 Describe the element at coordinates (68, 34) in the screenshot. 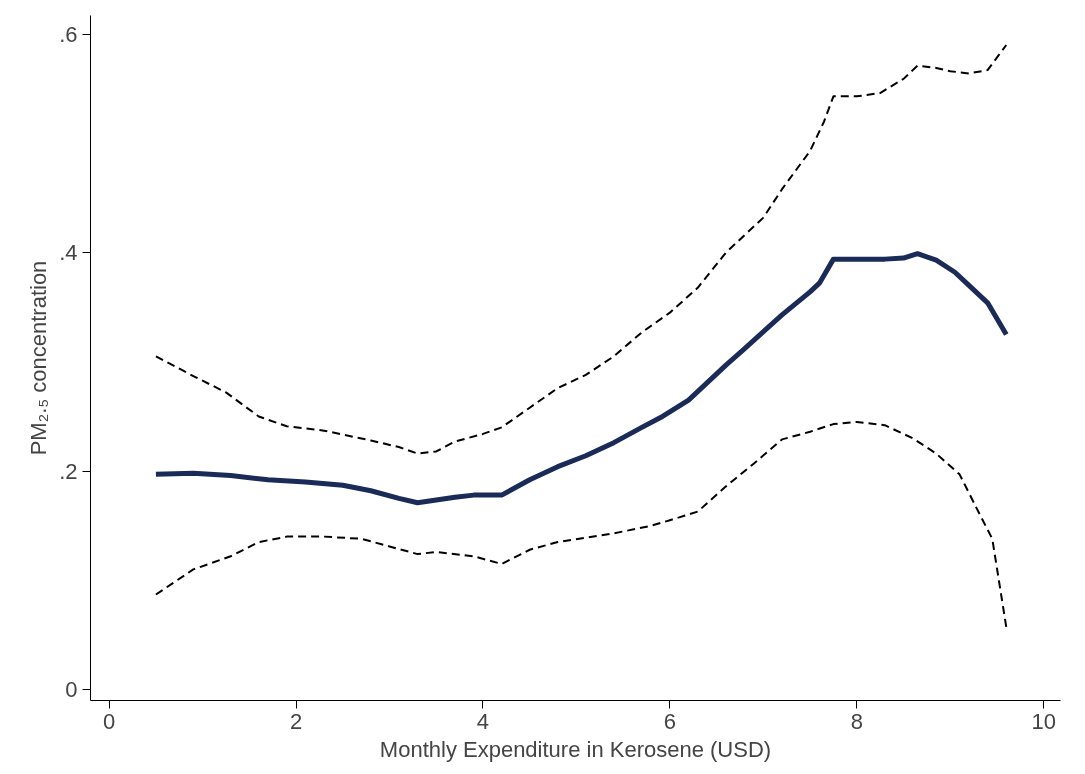

I see `y-tick-label: .6` at that location.